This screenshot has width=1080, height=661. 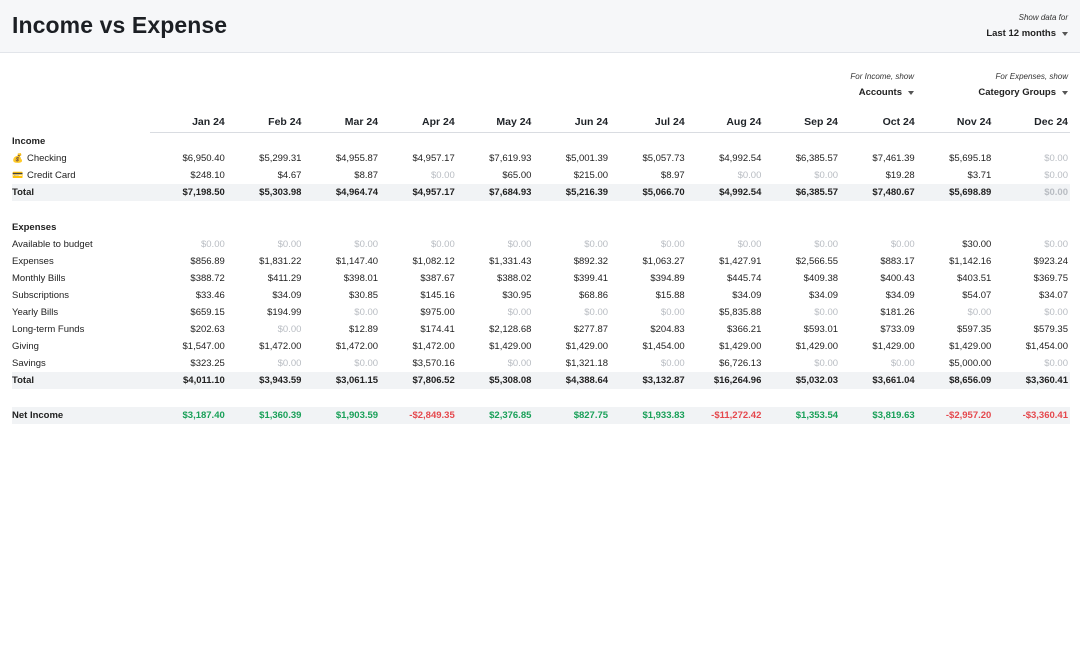 What do you see at coordinates (974, 278) in the screenshot?
I see `value-cell: $403.51` at bounding box center [974, 278].